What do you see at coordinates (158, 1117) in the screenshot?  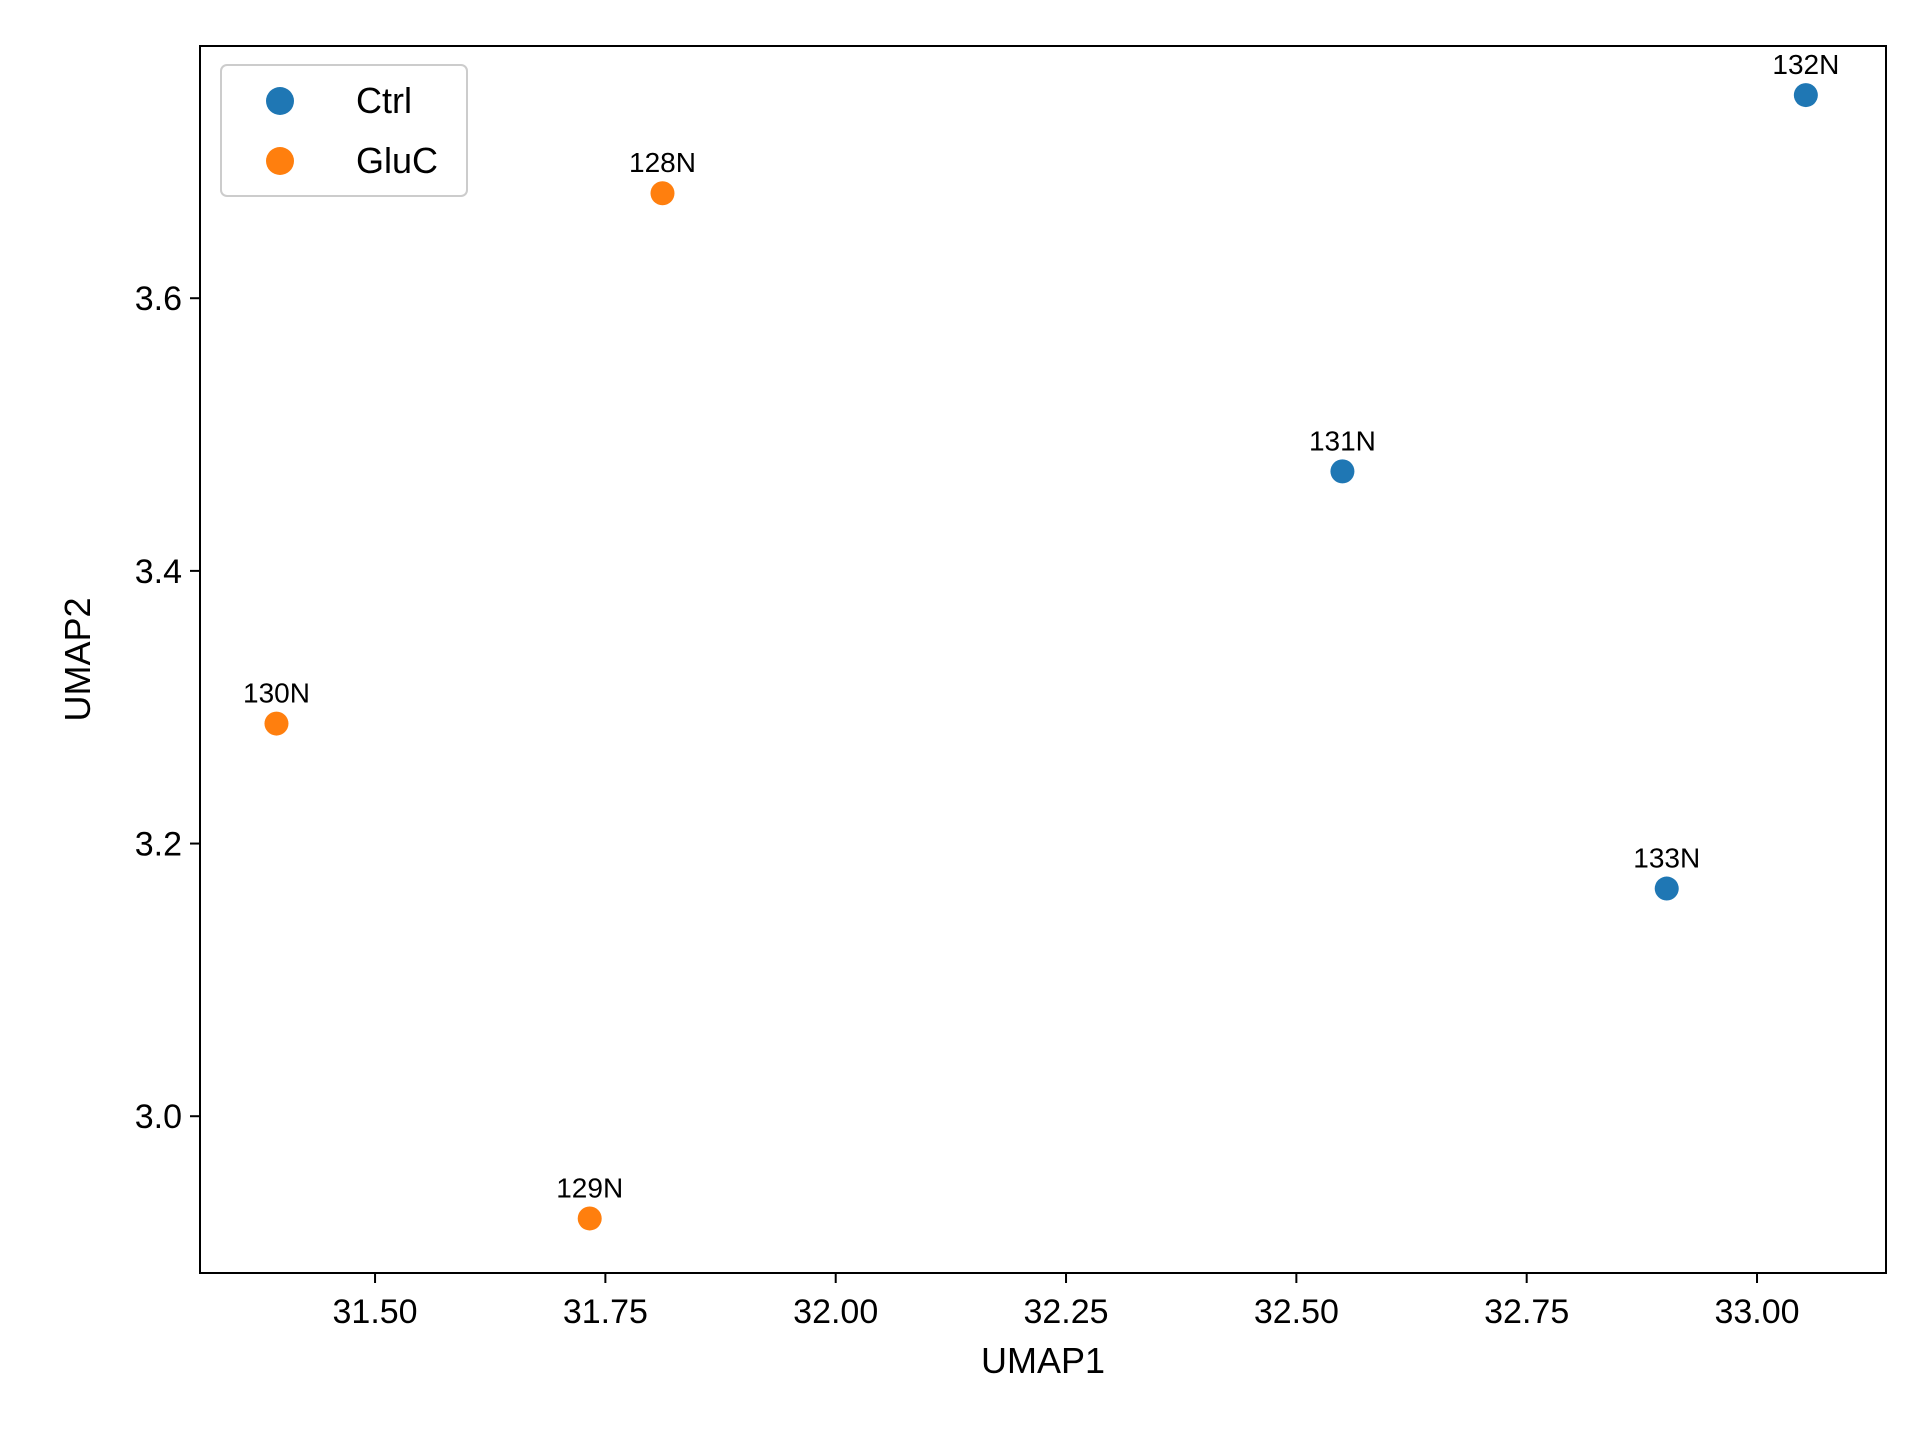 I see `y-tick-label: 3.0` at bounding box center [158, 1117].